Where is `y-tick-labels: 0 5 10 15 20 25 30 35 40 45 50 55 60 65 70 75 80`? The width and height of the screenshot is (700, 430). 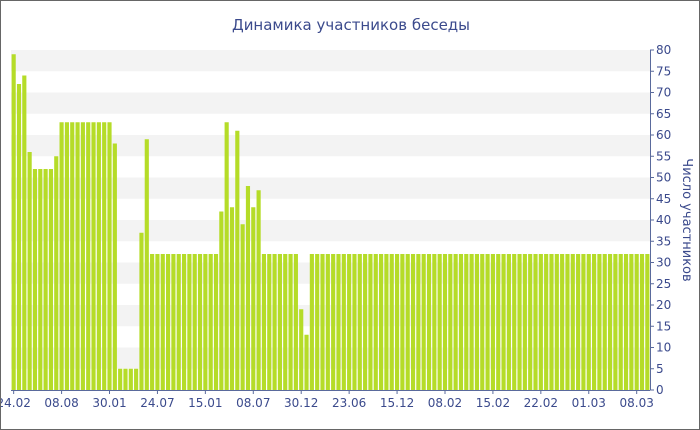
y-tick-labels: 0 5 10 15 20 25 30 35 40 45 50 55 60 65 70 75 80 is located at coordinates (660, 220).